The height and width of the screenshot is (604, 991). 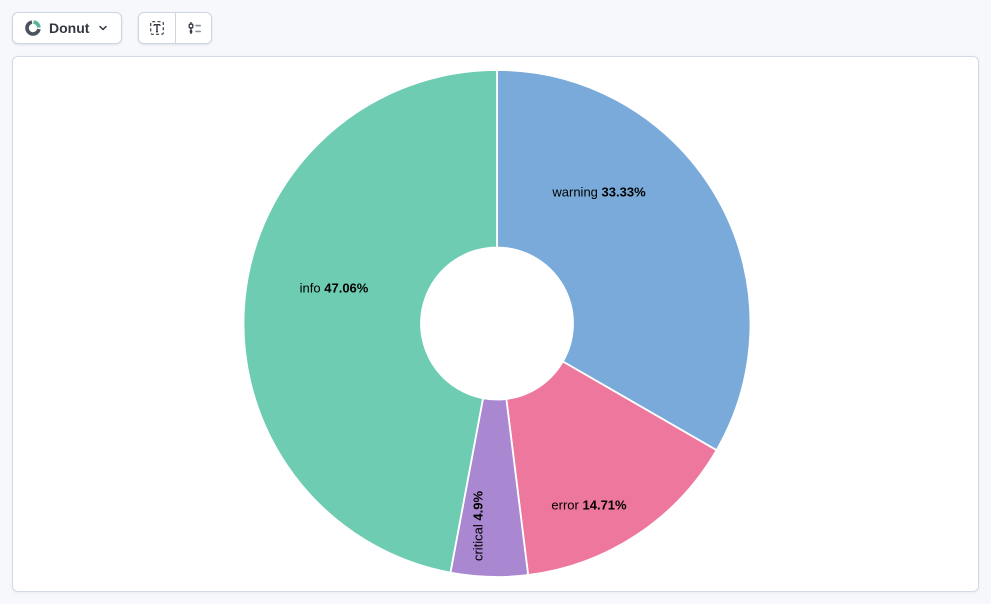 I want to click on chart-type-label: Donut, so click(x=69, y=28).